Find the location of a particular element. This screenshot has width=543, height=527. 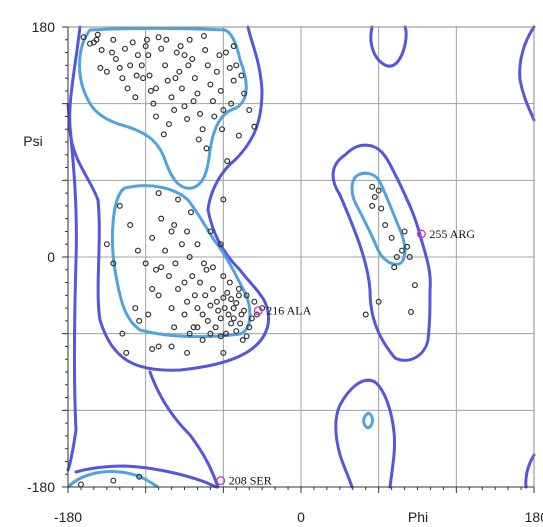

outlier-label: 255 ARG is located at coordinates (452, 234).